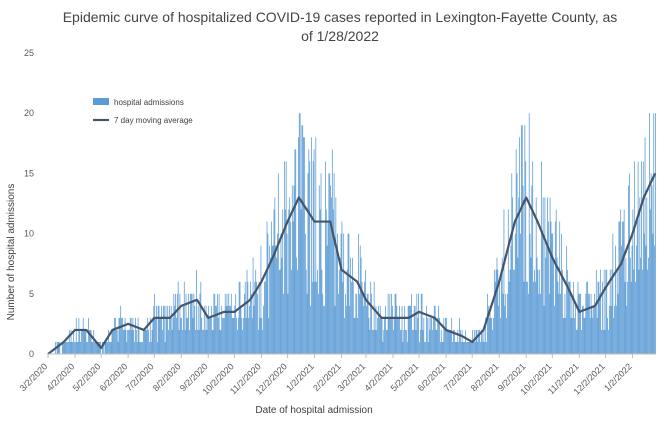 The height and width of the screenshot is (422, 668). Describe the element at coordinates (11, 252) in the screenshot. I see `y-axis-title: Number of hospital admissions` at that location.